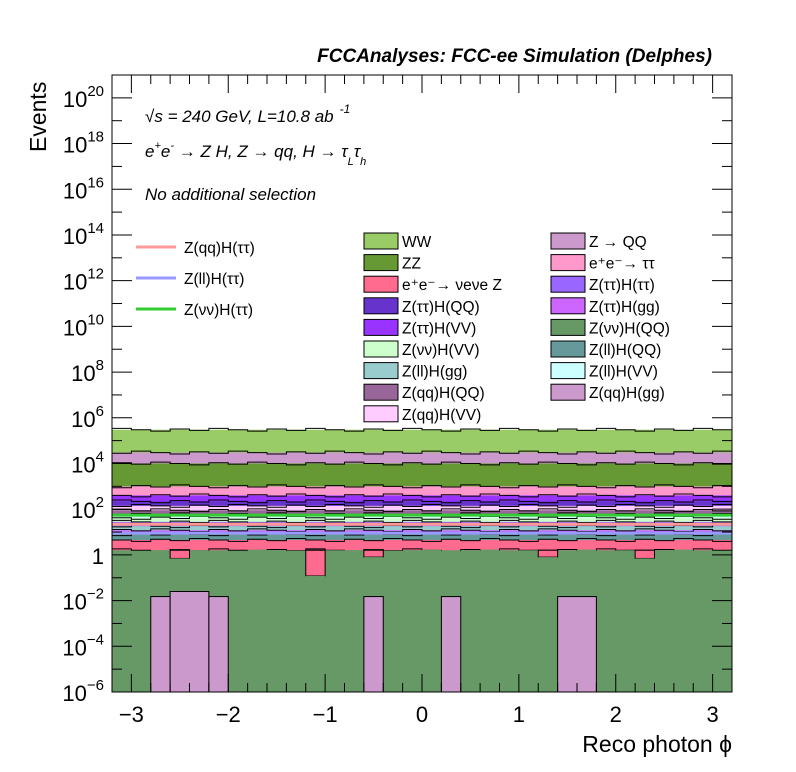 This screenshot has width=796, height=772. Describe the element at coordinates (443, 393) in the screenshot. I see `legend-bkg-label: Z(qq)H(QQ)` at that location.